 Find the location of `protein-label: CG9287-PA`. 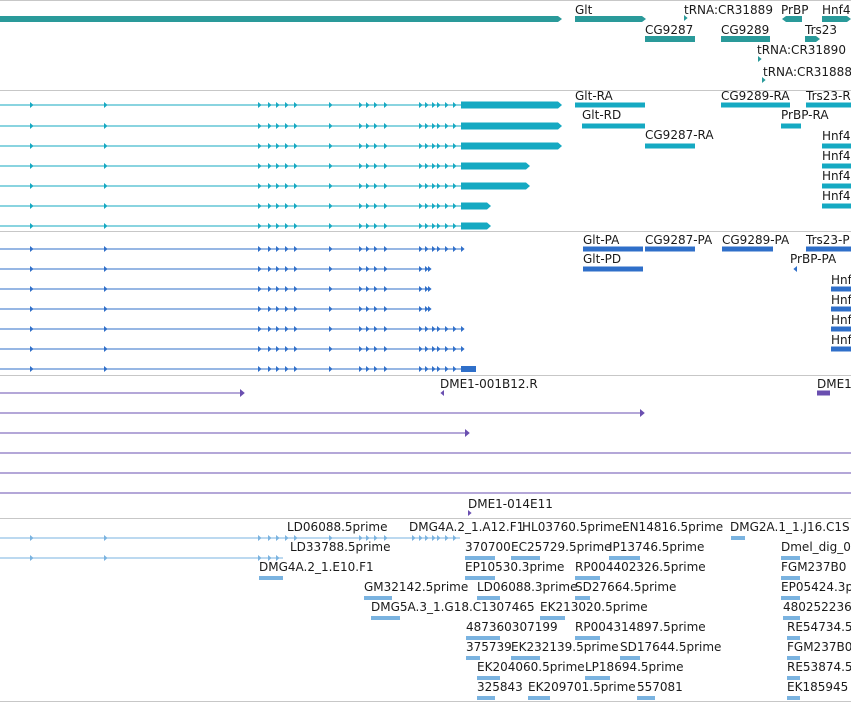

protein-label: CG9287-PA is located at coordinates (679, 240).